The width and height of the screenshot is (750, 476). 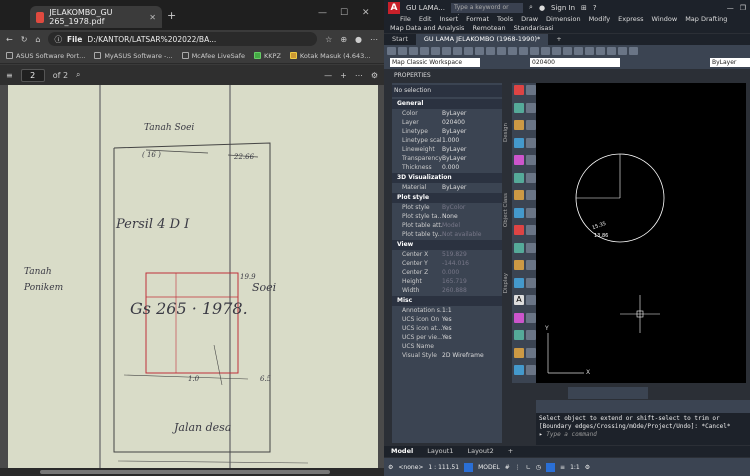 I want to click on paste-icon, so click(x=479, y=51).